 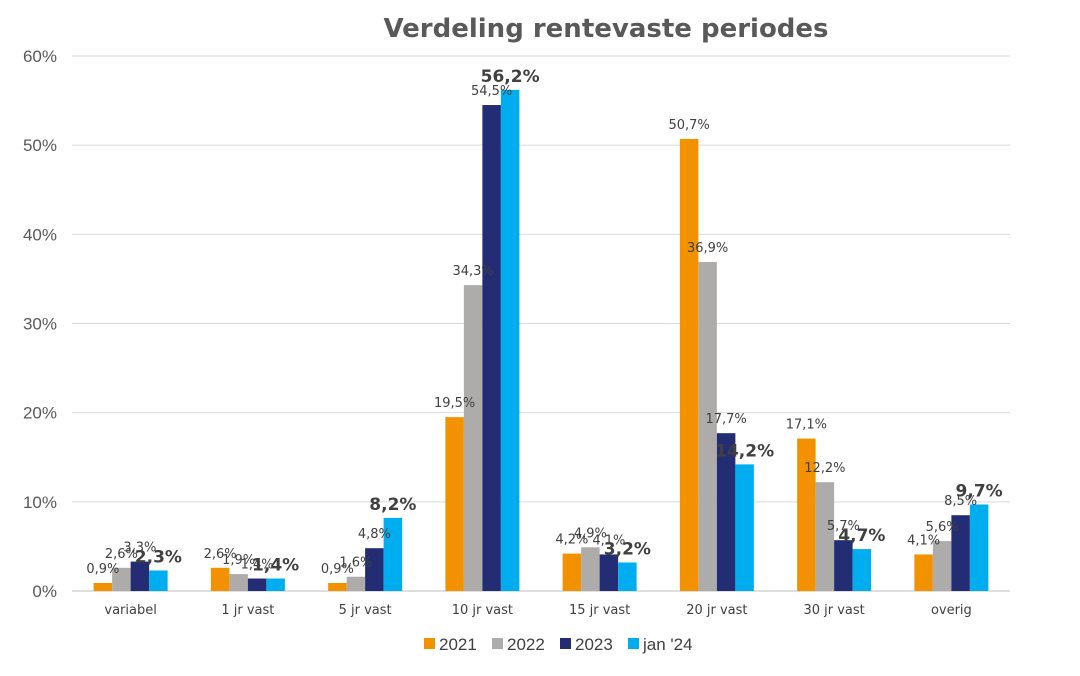 What do you see at coordinates (510, 77) in the screenshot?
I see `data-label: 56,2%` at bounding box center [510, 77].